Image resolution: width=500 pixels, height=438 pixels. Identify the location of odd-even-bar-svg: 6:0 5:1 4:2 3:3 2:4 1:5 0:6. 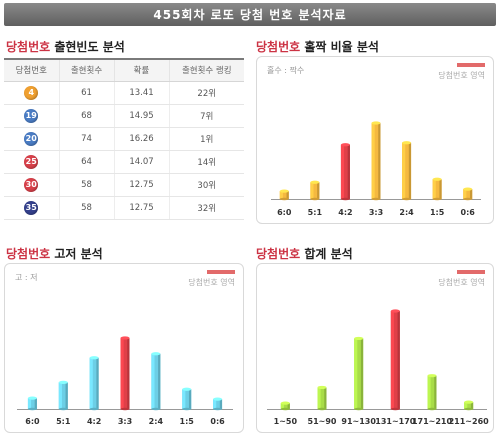
(376, 169).